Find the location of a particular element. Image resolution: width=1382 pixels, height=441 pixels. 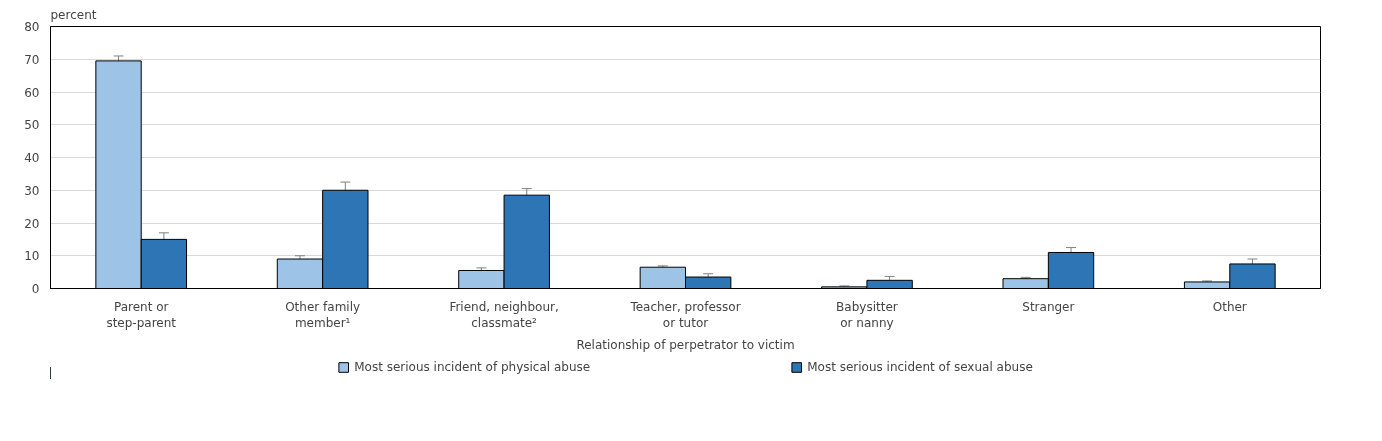

y-tick-label: 40 is located at coordinates (32, 158).